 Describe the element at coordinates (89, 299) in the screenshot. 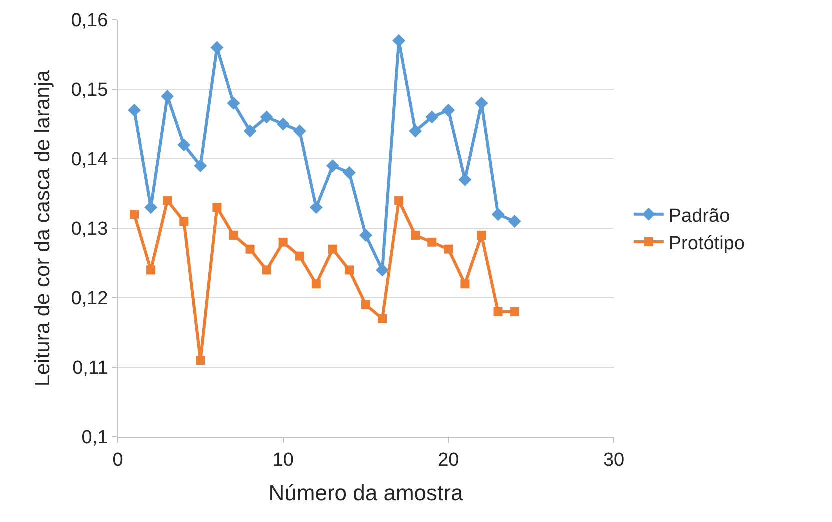

I see `y-tick-label: 0,12` at that location.